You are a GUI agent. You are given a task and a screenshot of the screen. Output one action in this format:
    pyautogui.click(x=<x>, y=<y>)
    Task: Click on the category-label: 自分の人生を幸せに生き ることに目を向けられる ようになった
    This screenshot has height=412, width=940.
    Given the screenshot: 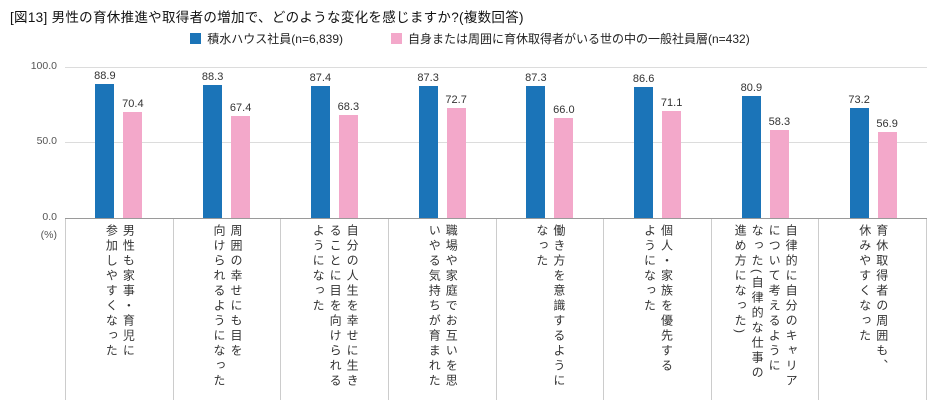 What is the action you would take?
    pyautogui.click(x=335, y=306)
    